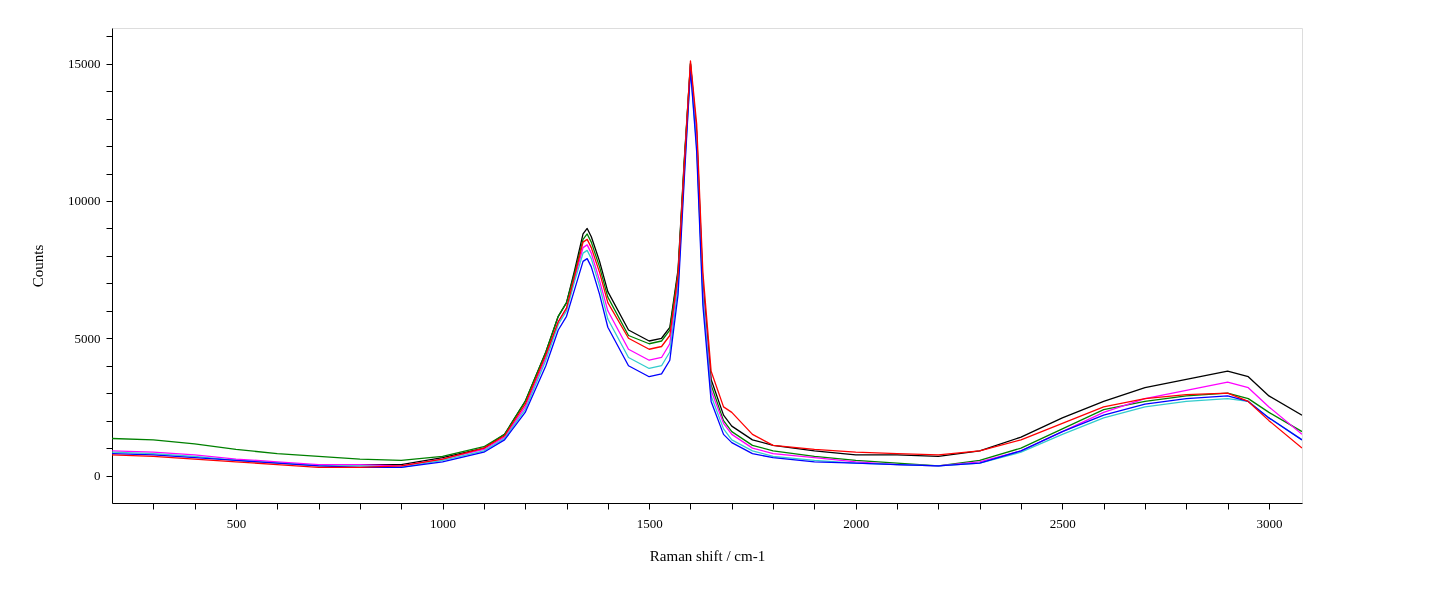  What do you see at coordinates (856, 523) in the screenshot?
I see `x-tick-label: 2000` at bounding box center [856, 523].